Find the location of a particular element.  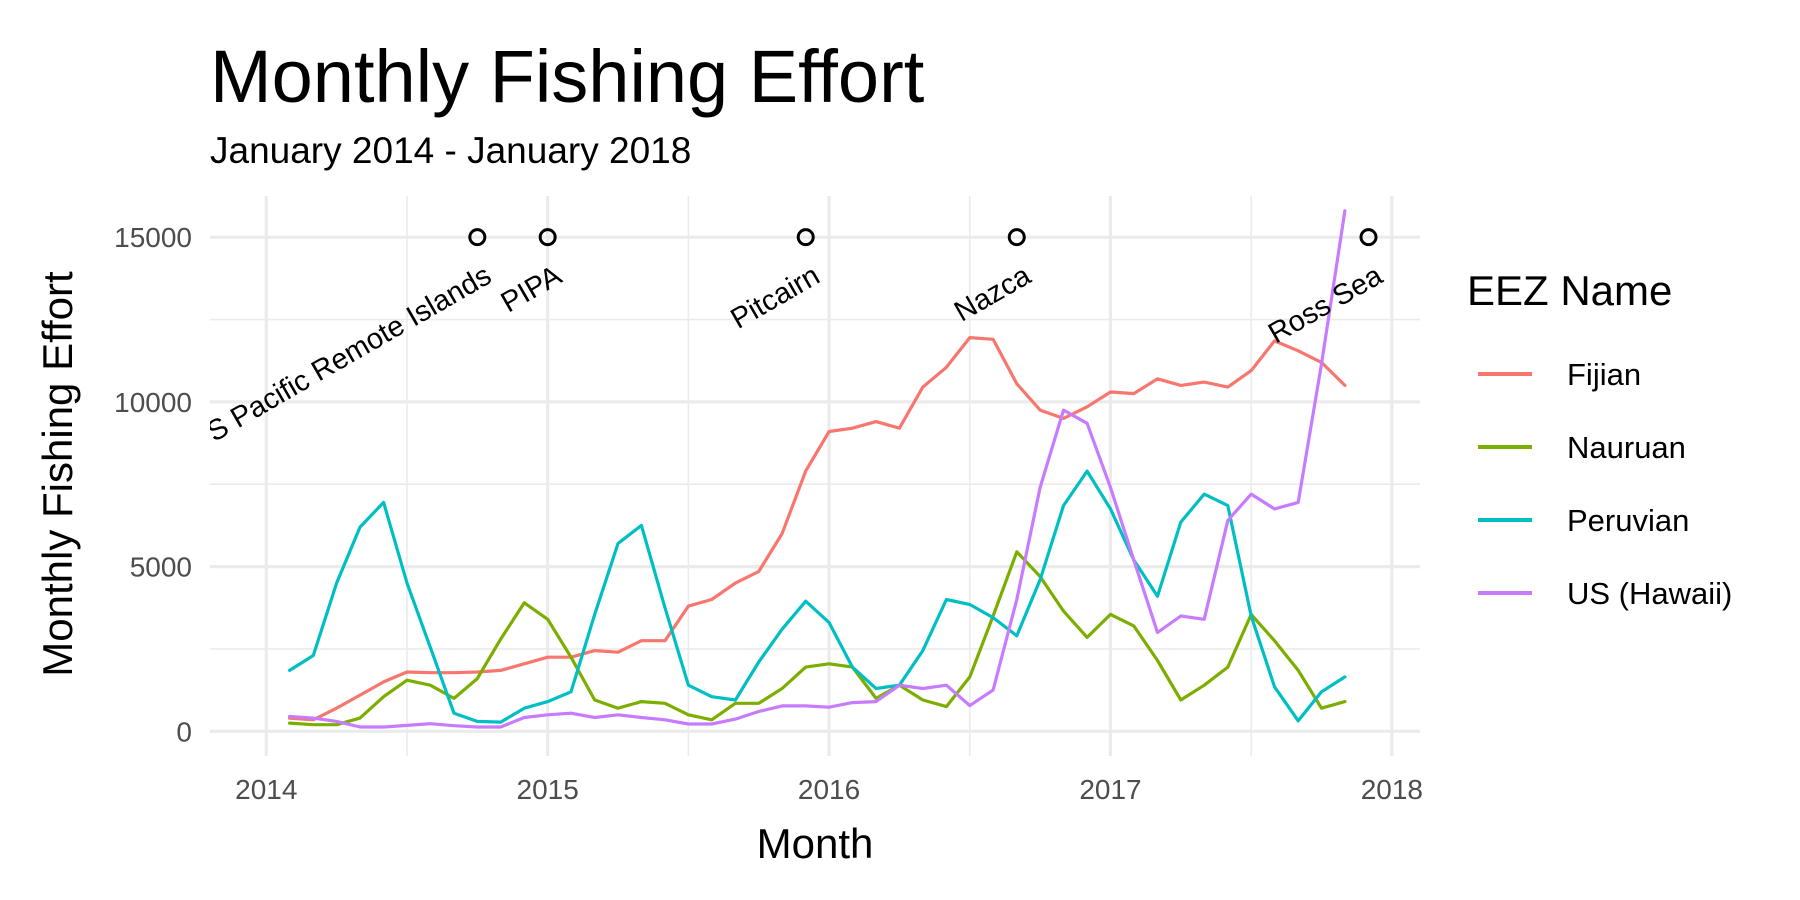

legend-label: US (Hawaii) is located at coordinates (1649, 593).